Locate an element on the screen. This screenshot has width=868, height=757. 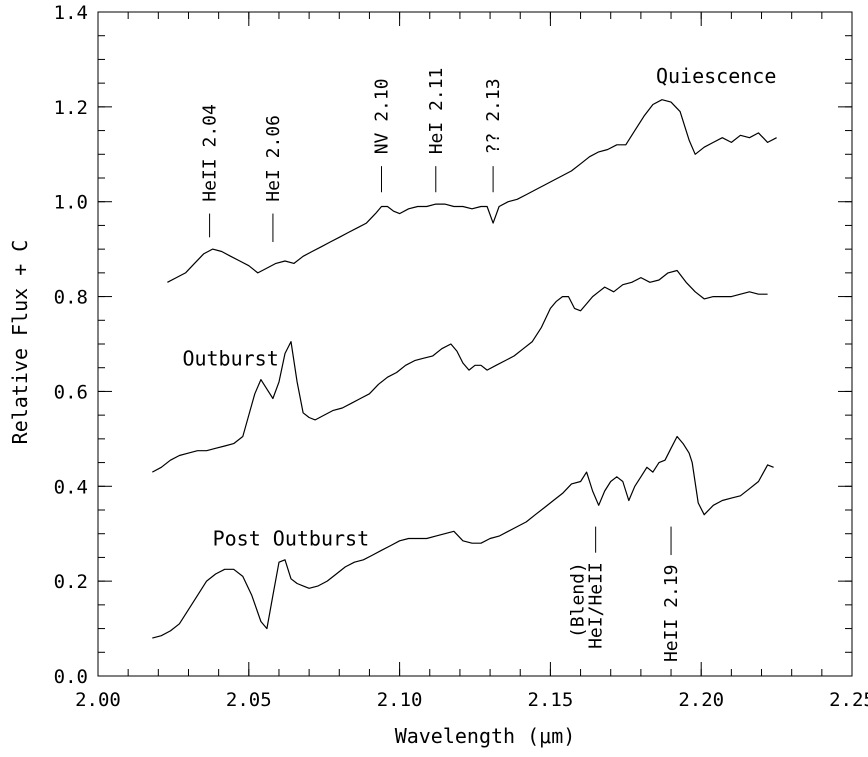
y-tick-label: 0.8 is located at coordinates (71, 298).